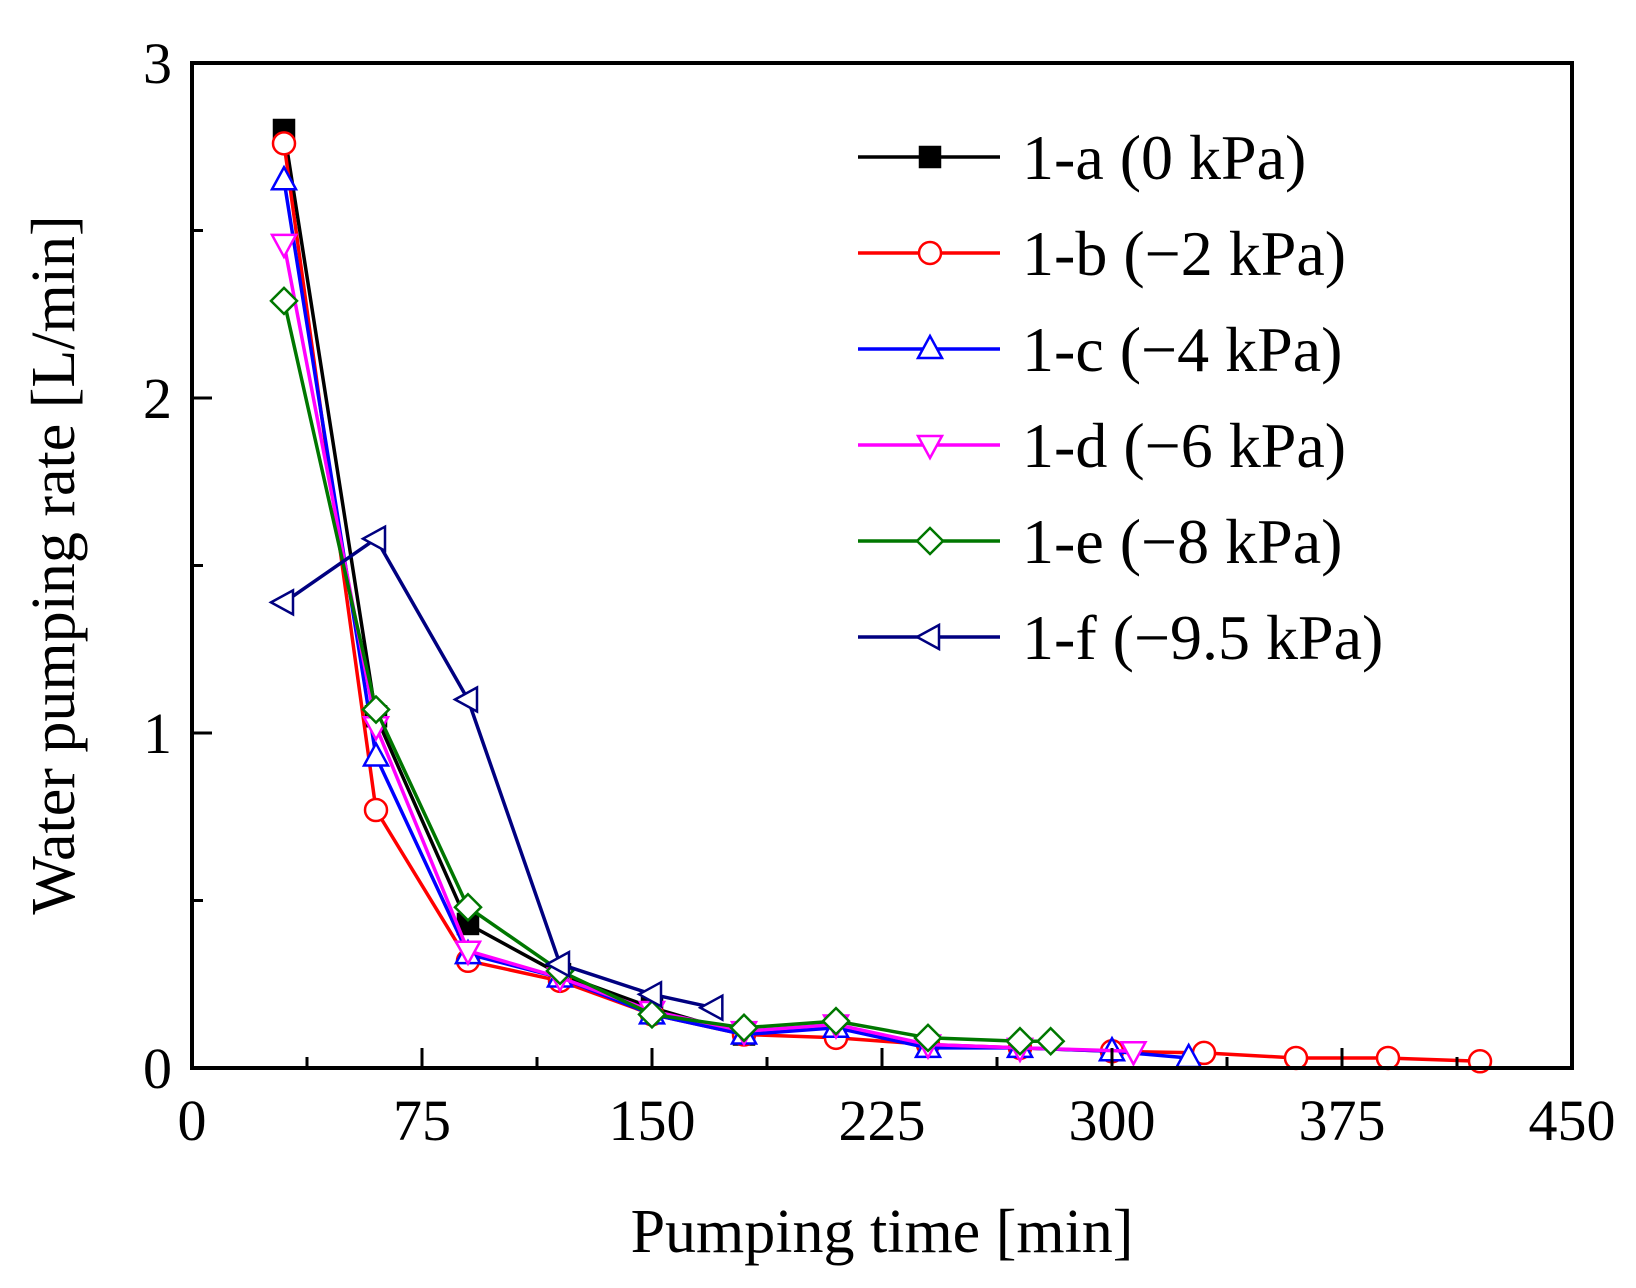 The image size is (1636, 1288). What do you see at coordinates (192, 1120) in the screenshot?
I see `x-tick-label: 0` at bounding box center [192, 1120].